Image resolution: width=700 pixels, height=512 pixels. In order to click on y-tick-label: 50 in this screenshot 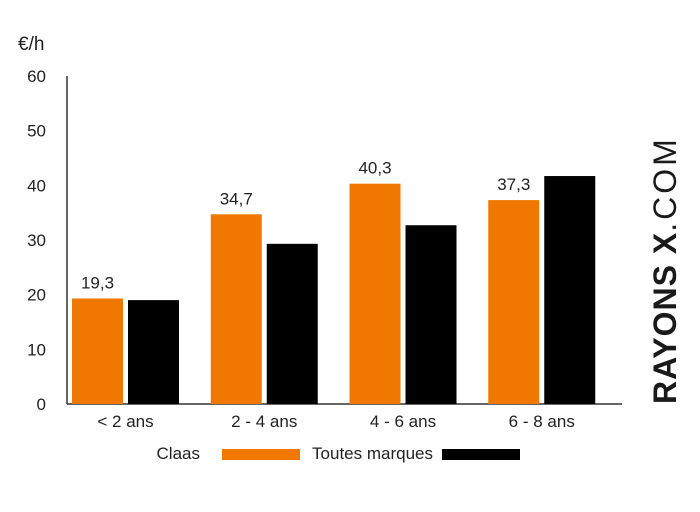, I will do `click(36, 131)`.